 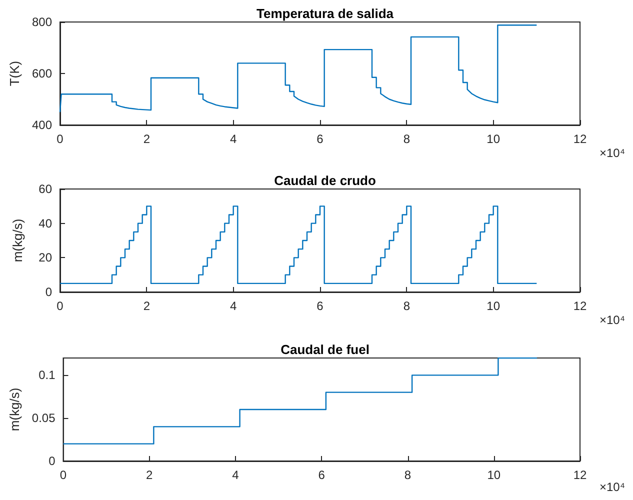 What do you see at coordinates (47, 375) in the screenshot?
I see `y-tick-label: 0.1` at bounding box center [47, 375].